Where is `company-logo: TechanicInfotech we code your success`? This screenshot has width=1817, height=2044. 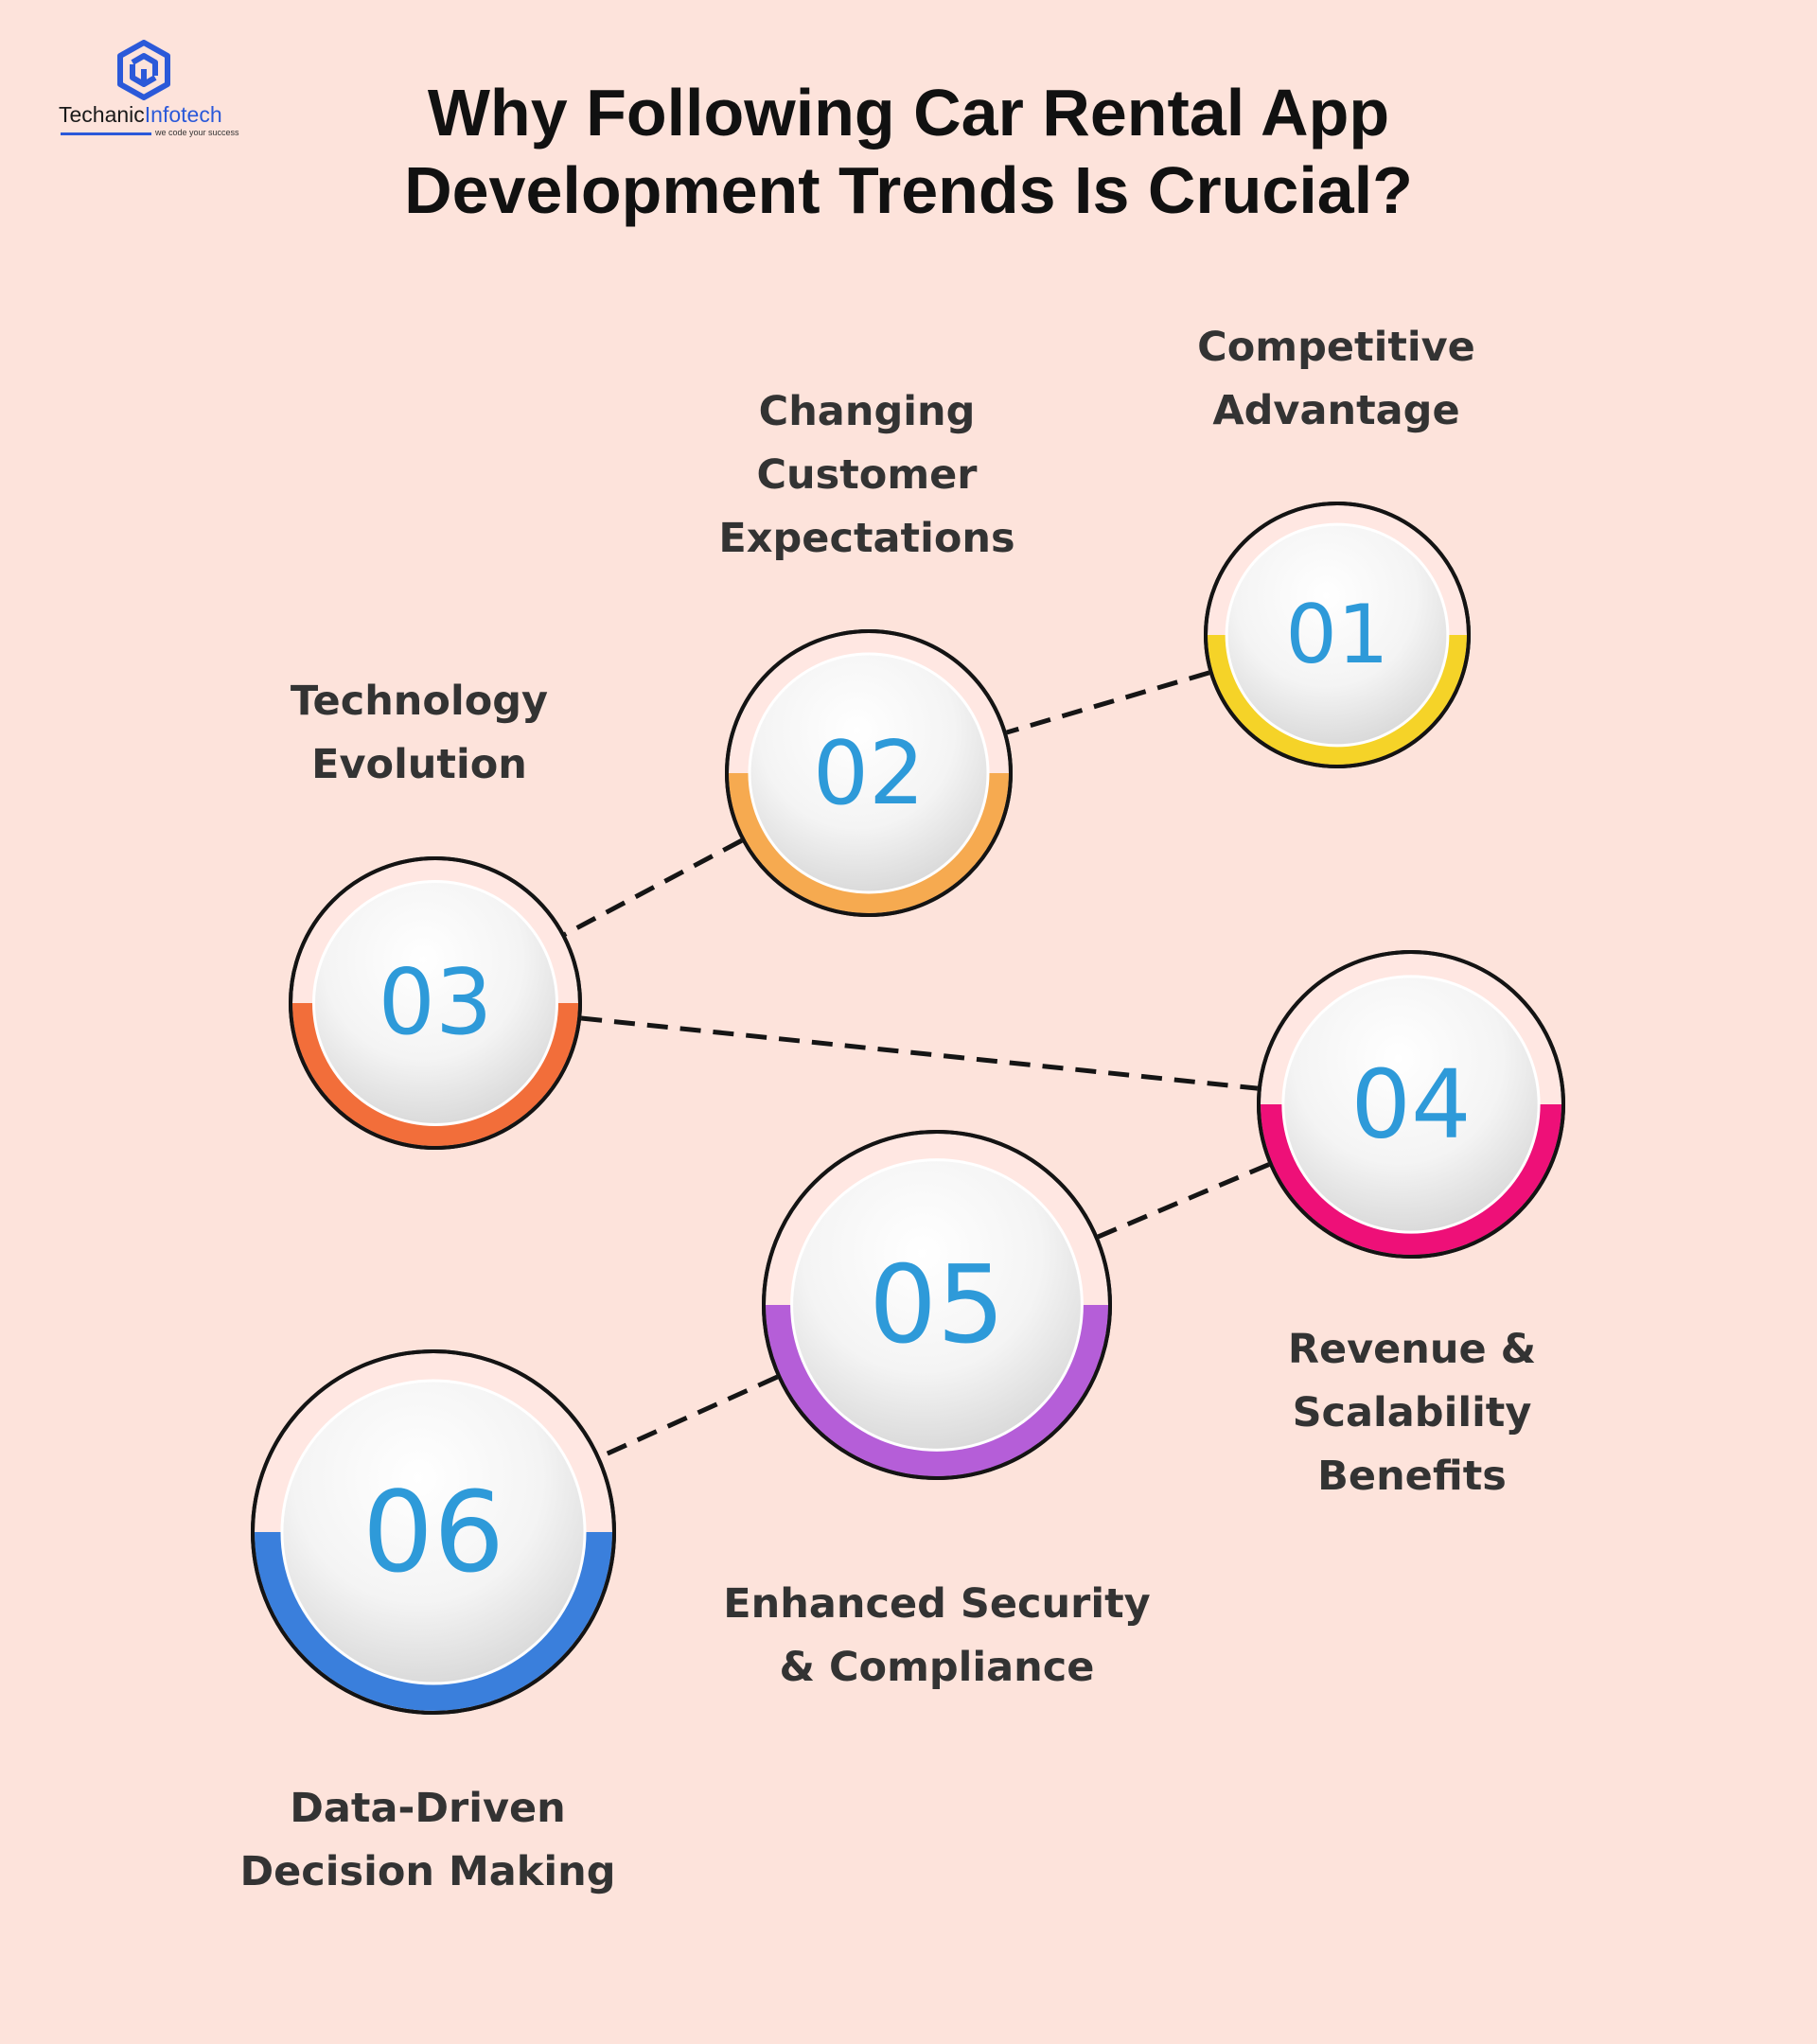 company-logo: TechanicInfotech we code your success is located at coordinates (156, 92).